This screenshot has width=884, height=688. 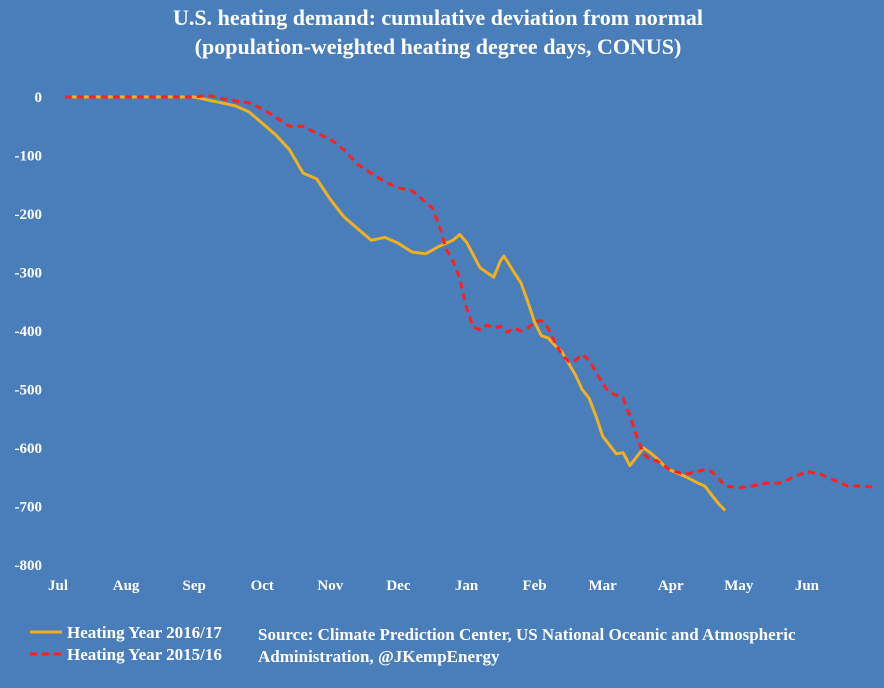 What do you see at coordinates (126, 586) in the screenshot?
I see `x-tick-label: Aug` at bounding box center [126, 586].